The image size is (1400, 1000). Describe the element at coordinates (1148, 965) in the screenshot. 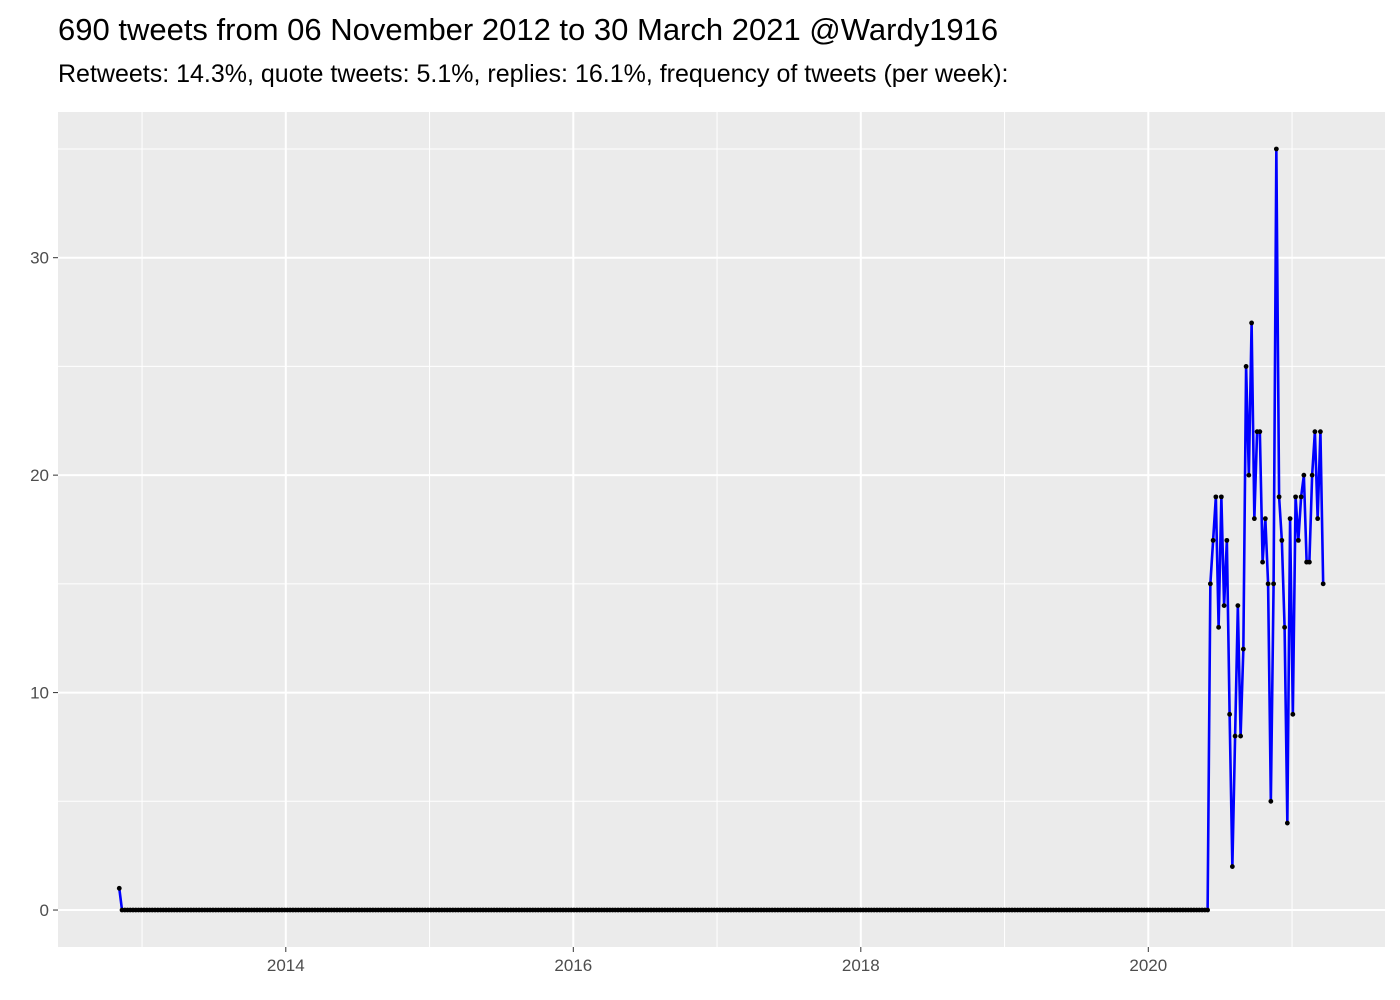

I see `x-tick-label: 2020` at that location.